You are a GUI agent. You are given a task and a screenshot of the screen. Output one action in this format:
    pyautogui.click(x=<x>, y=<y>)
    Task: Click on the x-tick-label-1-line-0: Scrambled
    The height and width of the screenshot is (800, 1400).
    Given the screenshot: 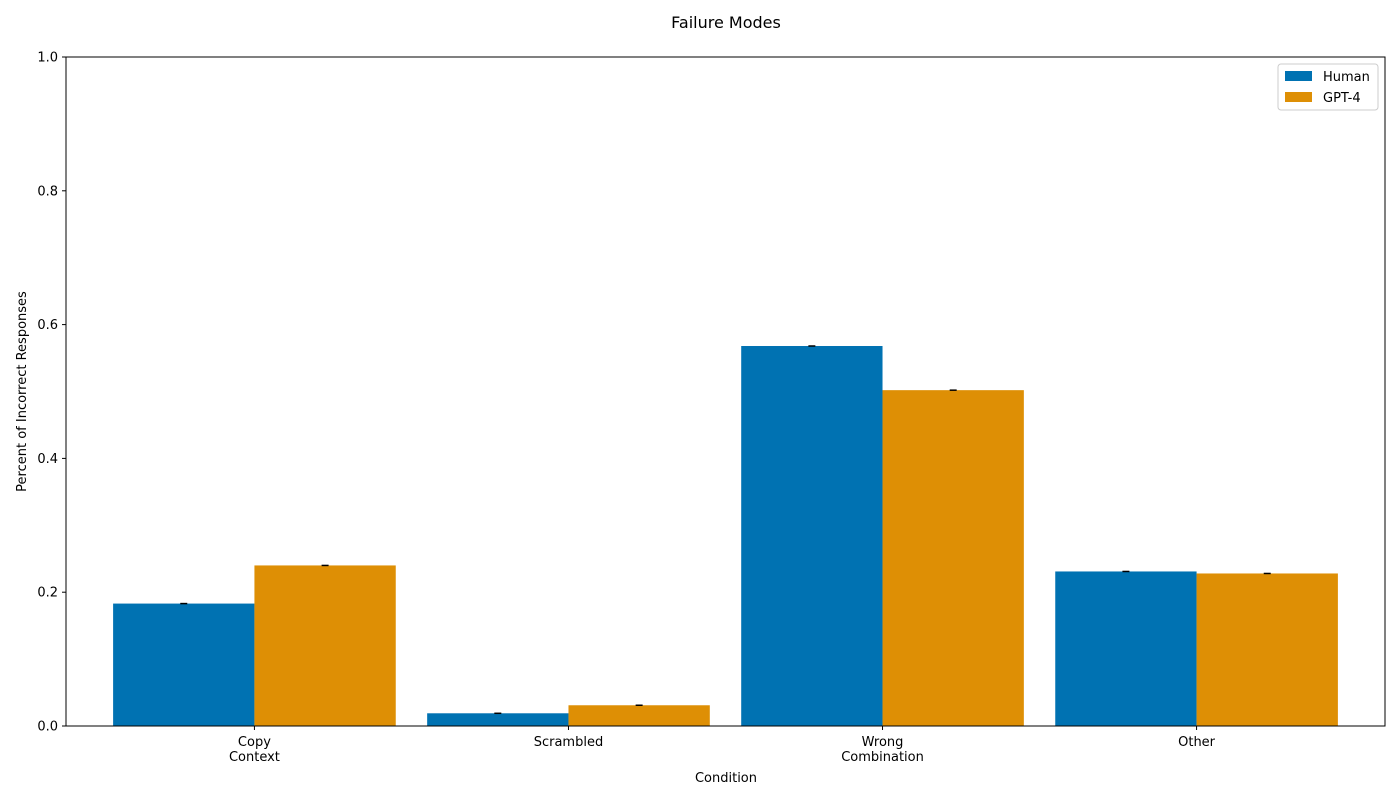 What is the action you would take?
    pyautogui.click(x=569, y=742)
    